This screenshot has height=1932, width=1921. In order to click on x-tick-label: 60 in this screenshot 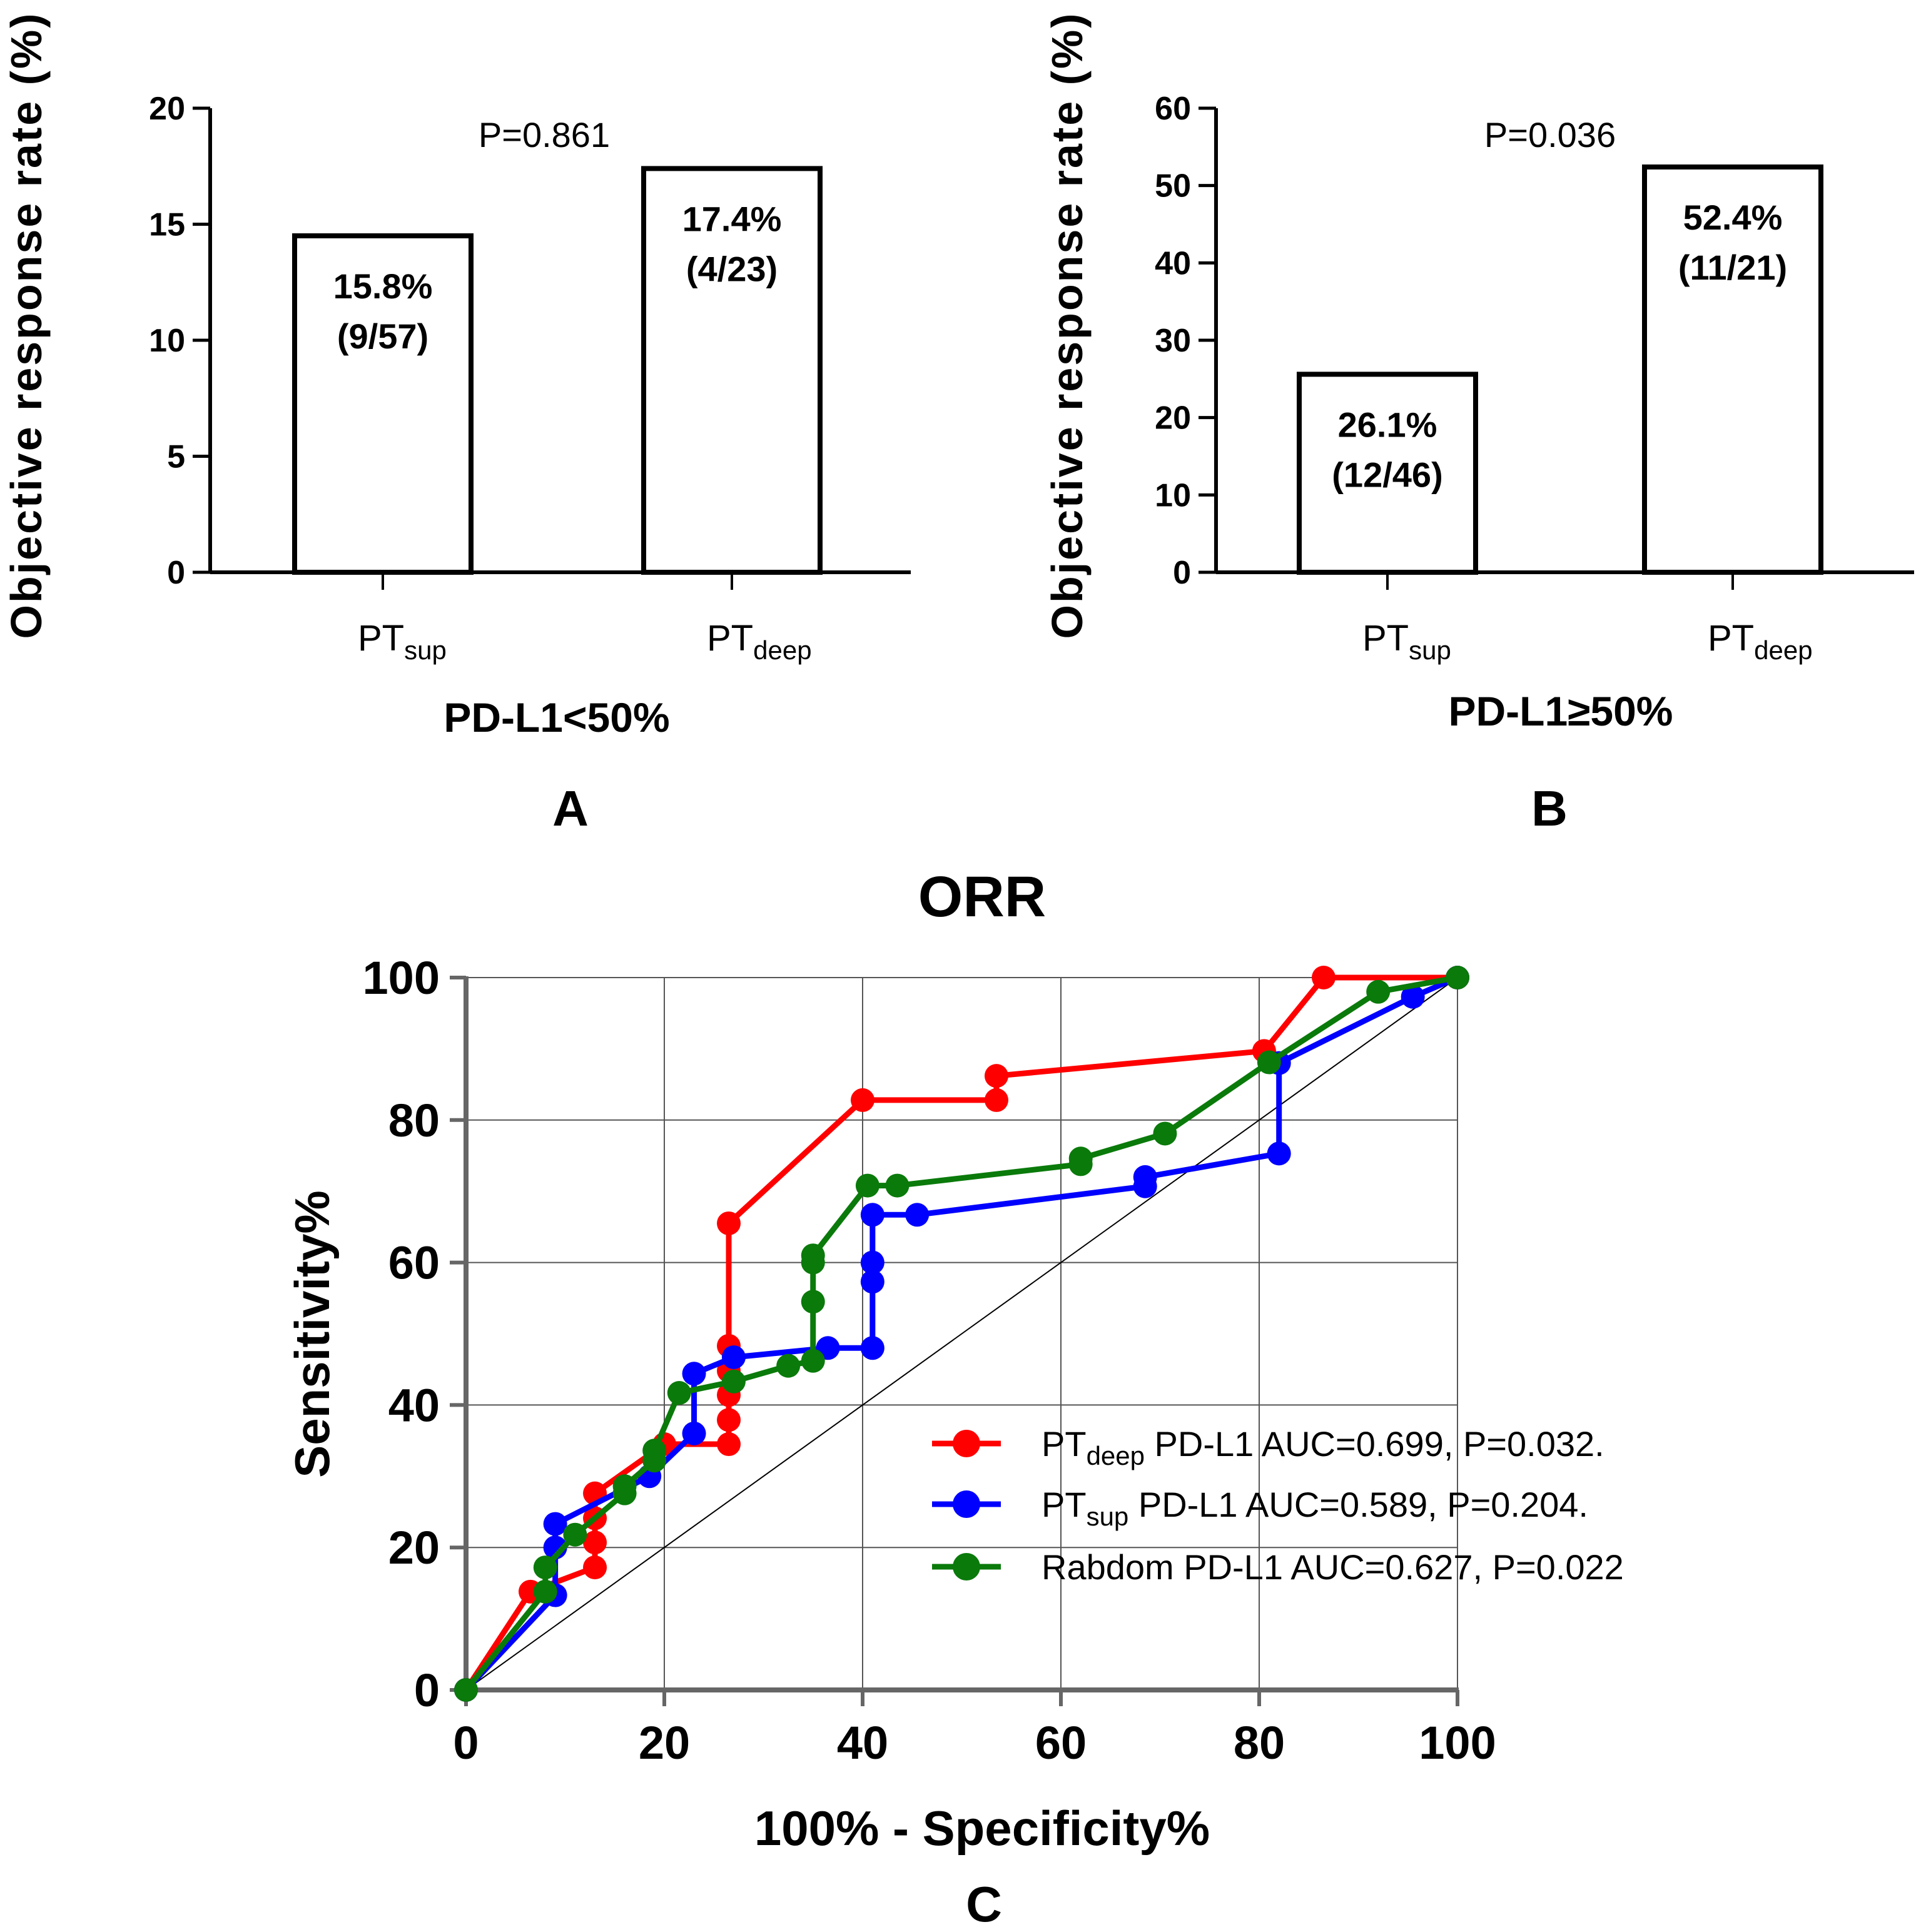, I will do `click(1061, 1743)`.